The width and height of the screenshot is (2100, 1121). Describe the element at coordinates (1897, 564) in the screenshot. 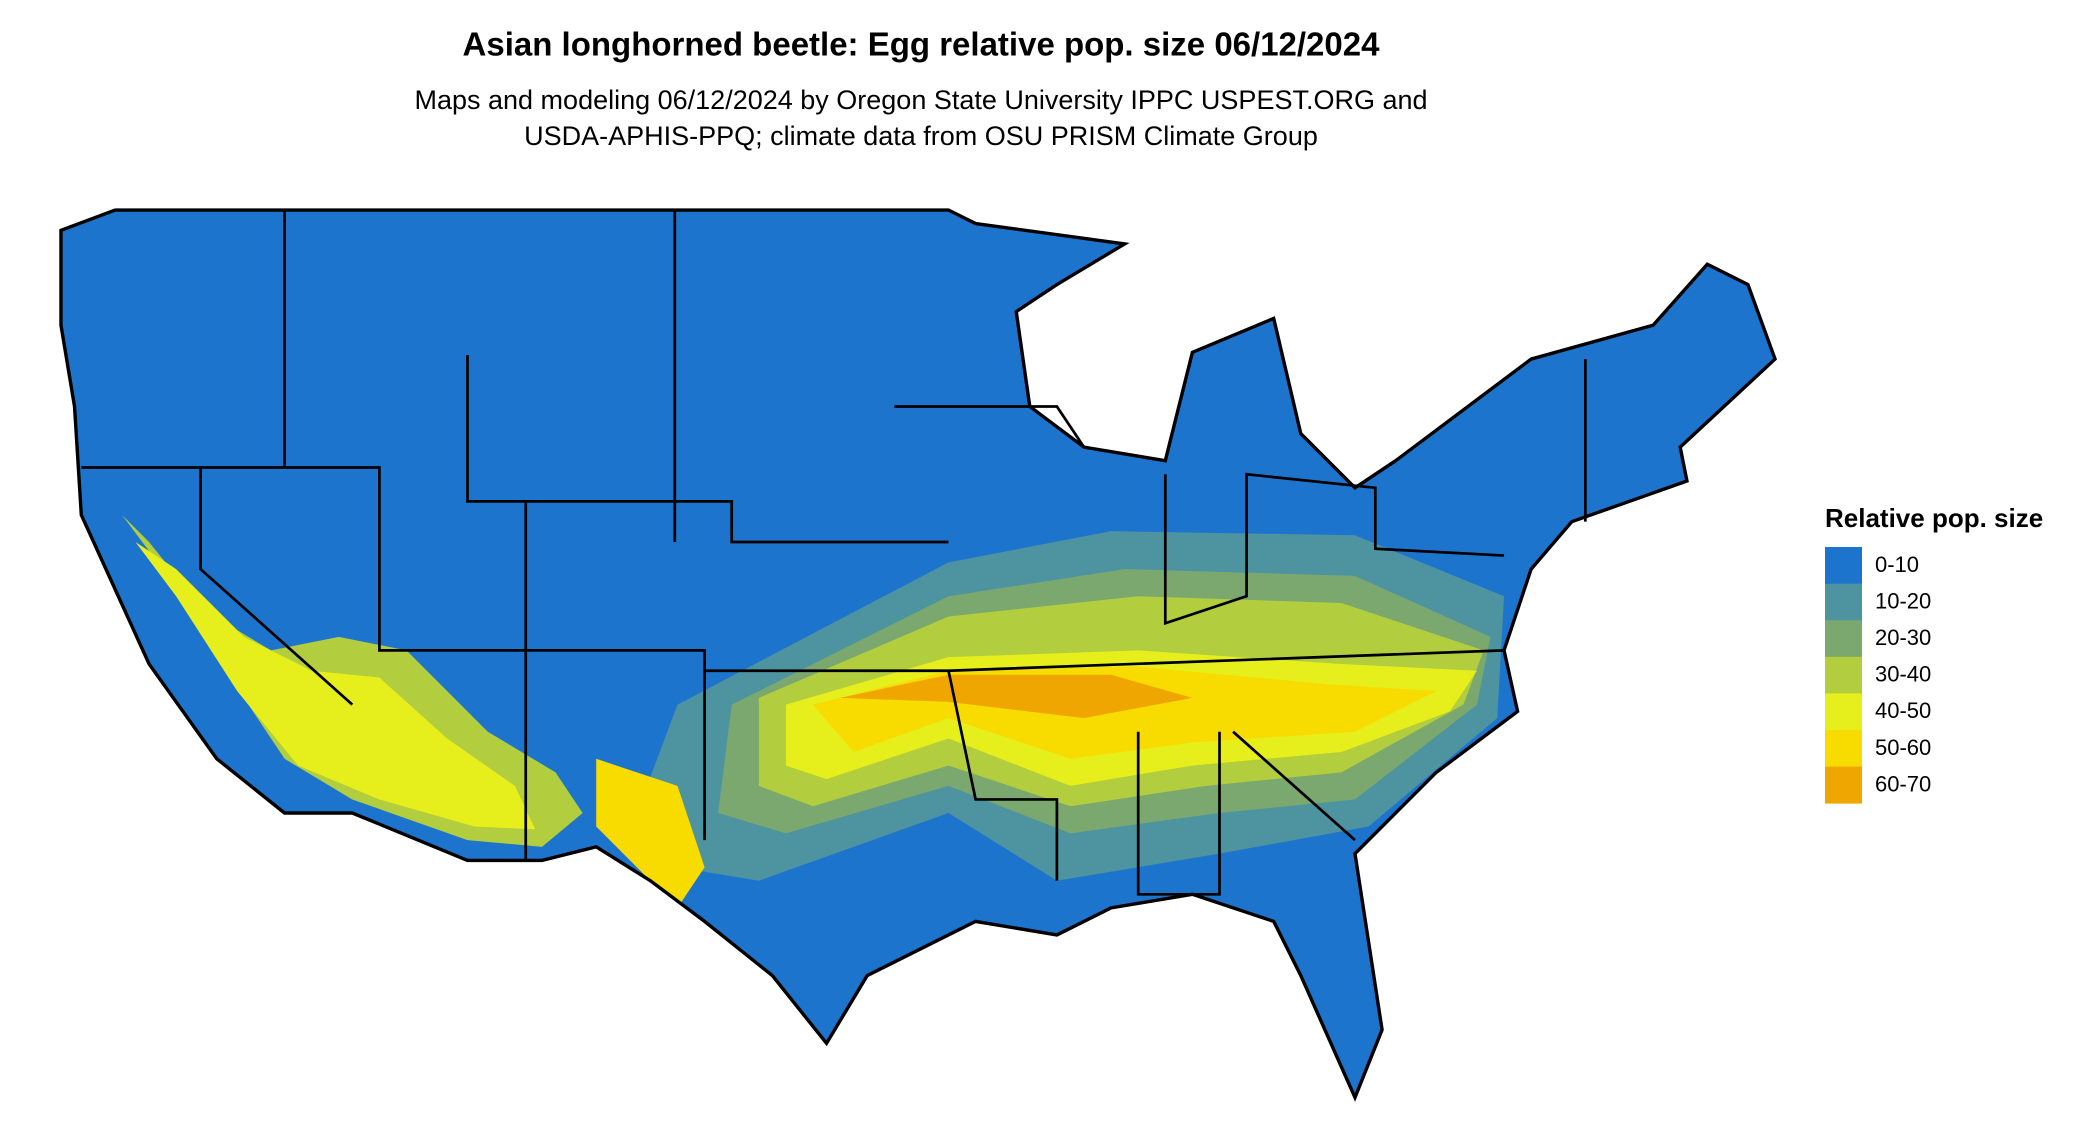

I see `legend-label: 0-10` at that location.